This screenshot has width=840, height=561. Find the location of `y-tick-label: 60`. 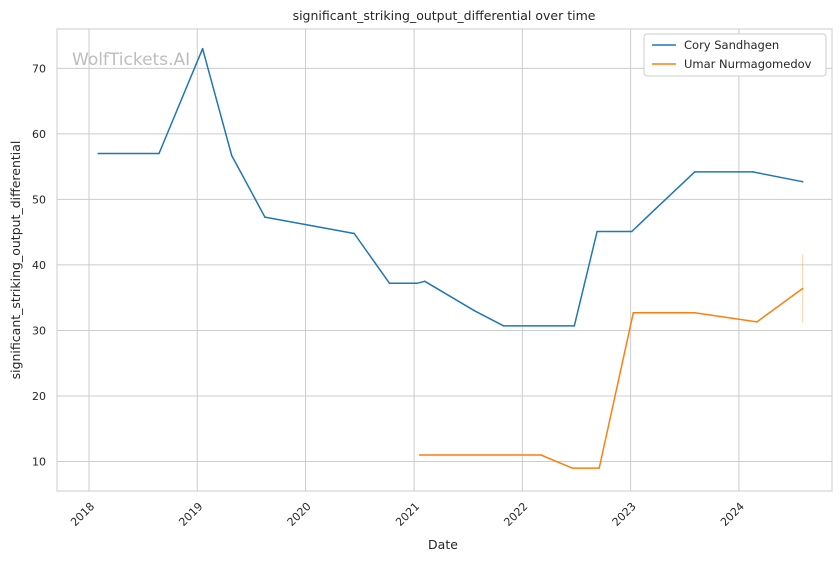

y-tick-label: 60 is located at coordinates (39, 134).